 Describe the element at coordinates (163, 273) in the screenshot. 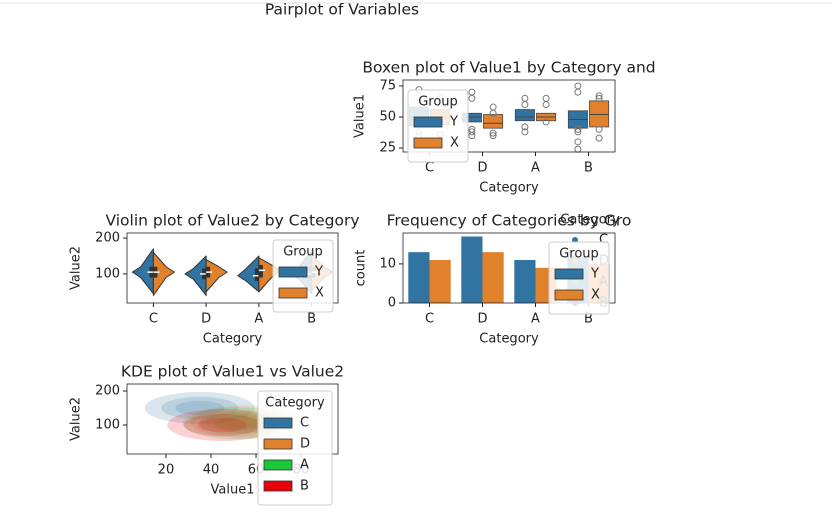

I see `violin-half` at that location.